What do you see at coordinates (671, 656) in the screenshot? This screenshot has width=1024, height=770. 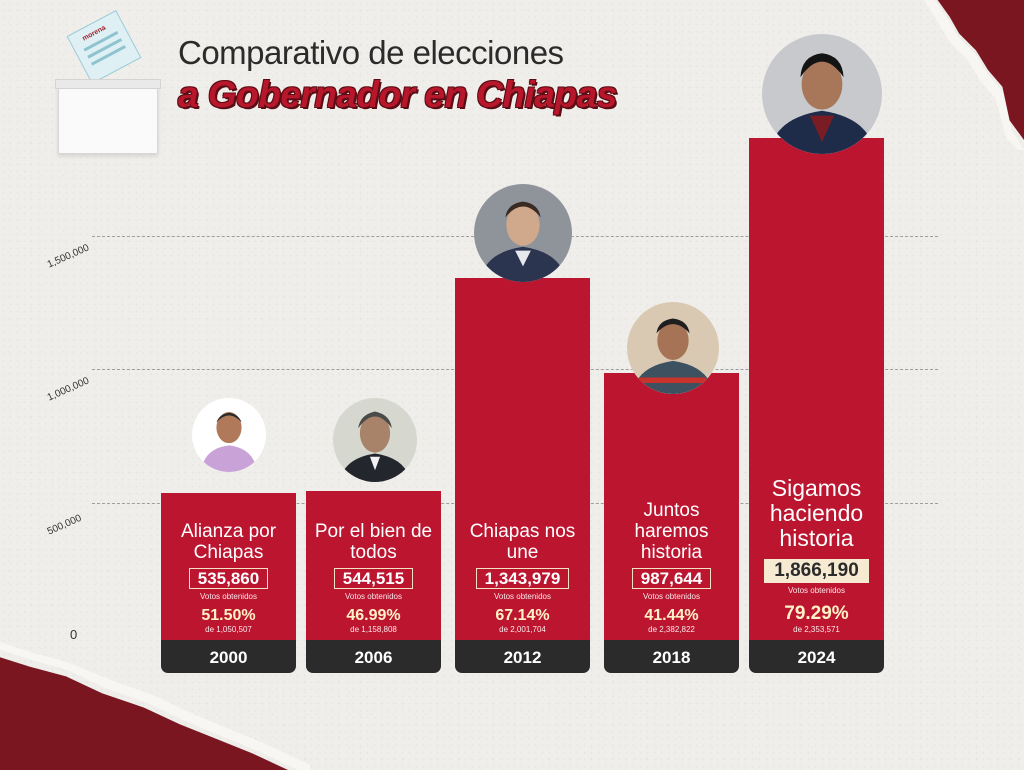 I see `year-label-2018: 2018` at bounding box center [671, 656].